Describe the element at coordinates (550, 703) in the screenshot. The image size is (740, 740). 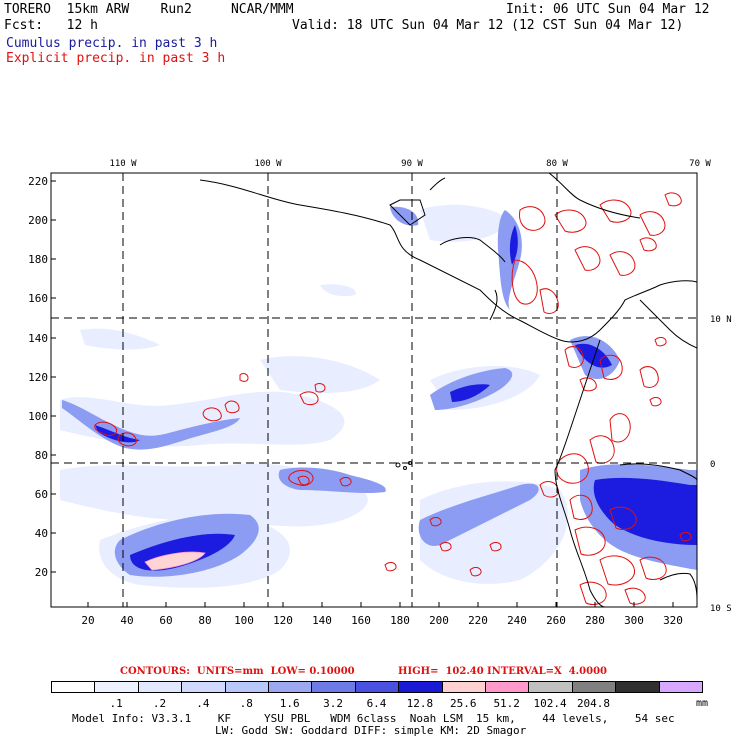
I see `colorbar-label: 102.4` at that location.